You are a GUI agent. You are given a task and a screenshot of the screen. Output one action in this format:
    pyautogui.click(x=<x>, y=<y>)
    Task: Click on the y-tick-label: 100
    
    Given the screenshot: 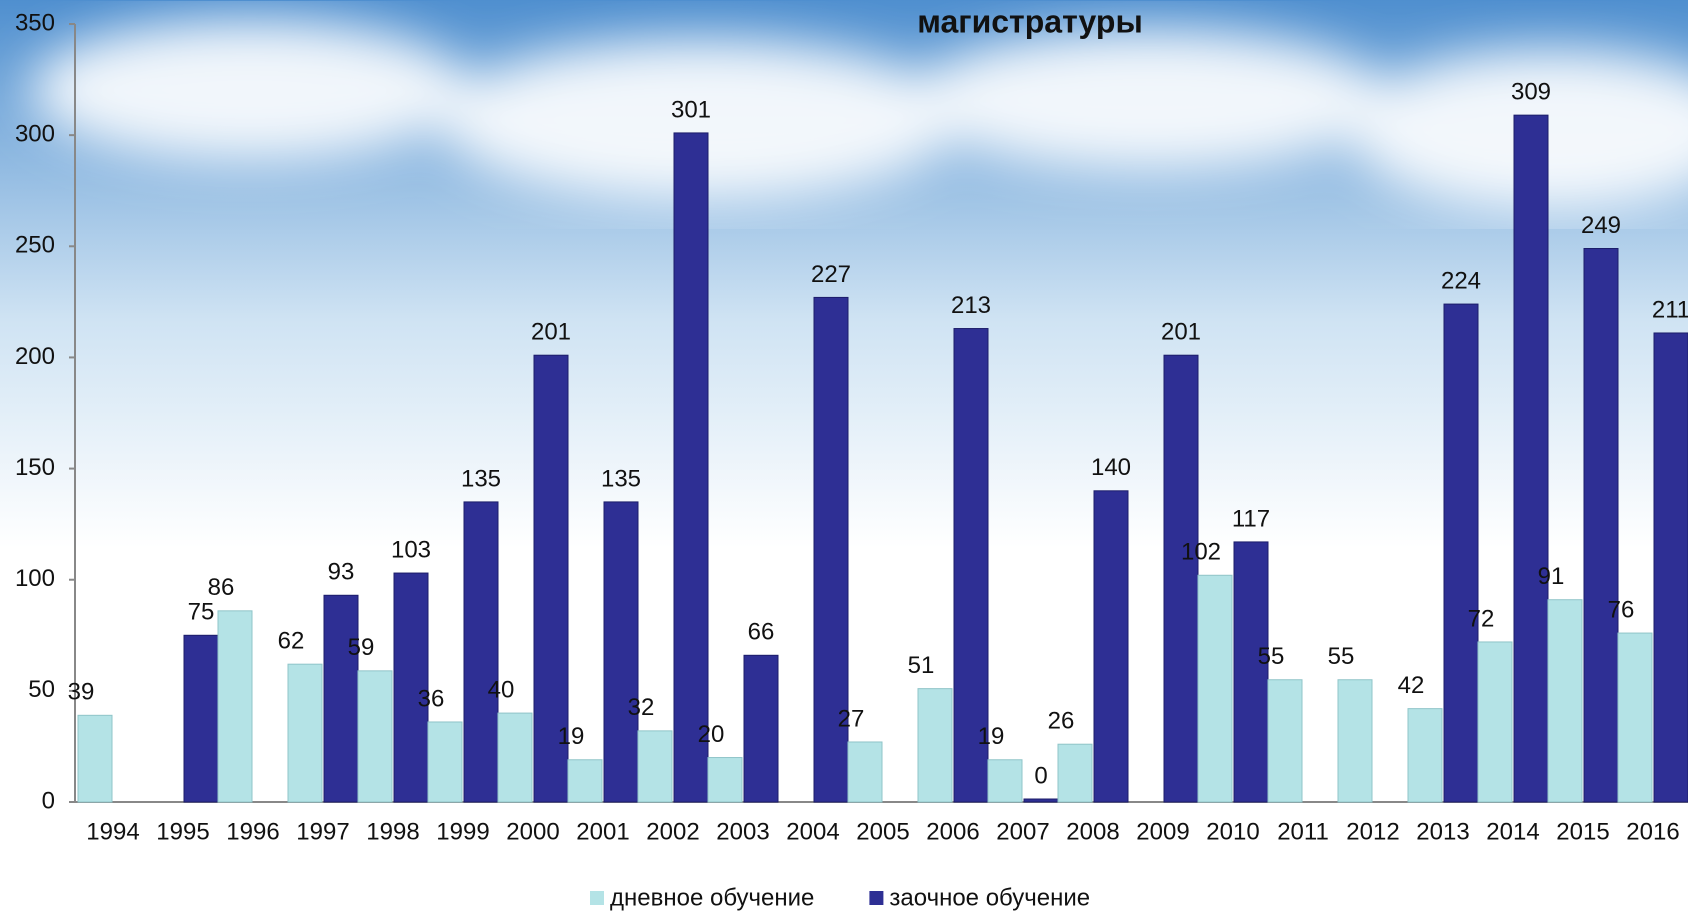 What is the action you would take?
    pyautogui.click(x=35, y=578)
    